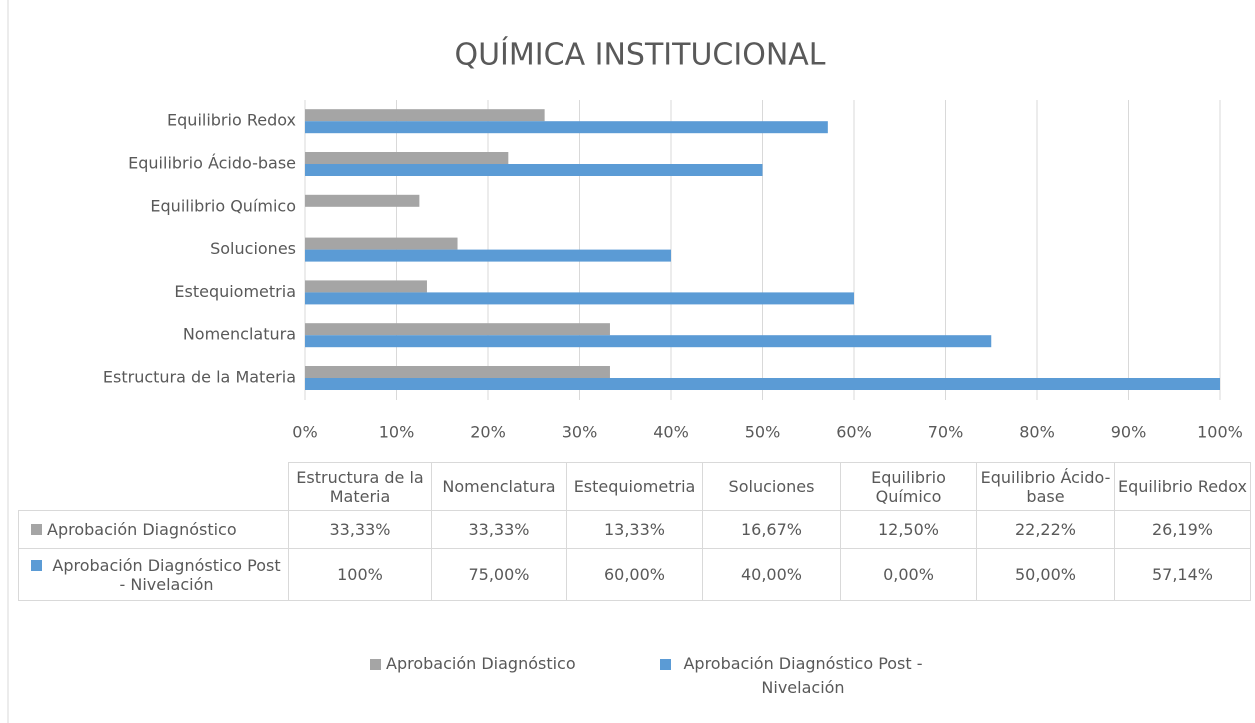  Describe the element at coordinates (634, 574) in the screenshot. I see `table-value: 60,00%` at that location.